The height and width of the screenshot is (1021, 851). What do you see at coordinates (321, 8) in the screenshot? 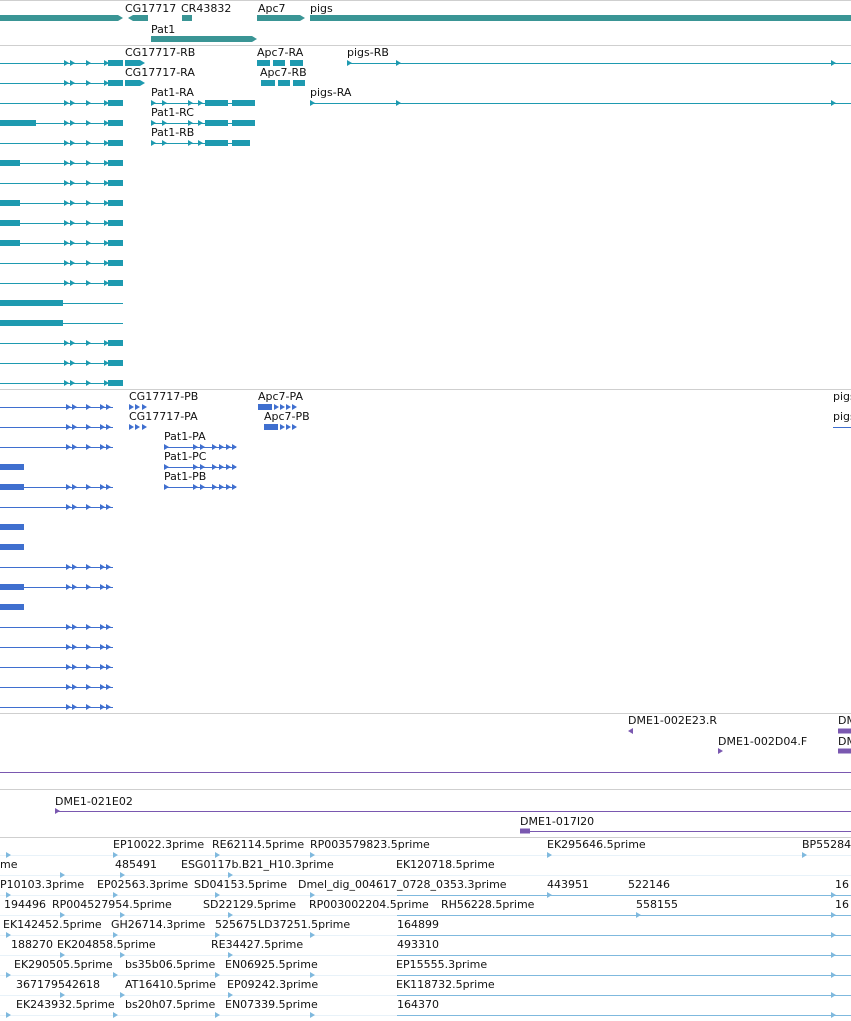
I see `gene-label-pigs: pigs` at bounding box center [321, 8].